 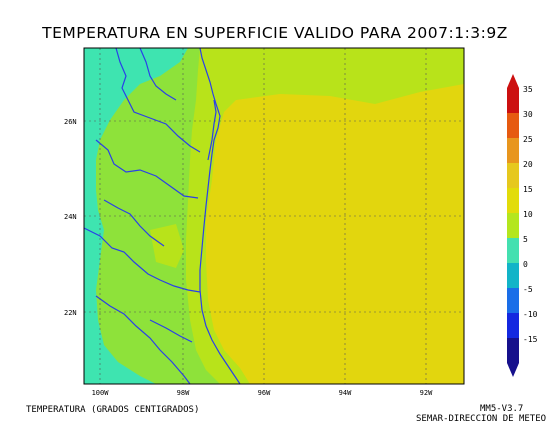 I want to click on longitude-labels: 100W 98W 96W 94W 92W, so click(x=263, y=393).